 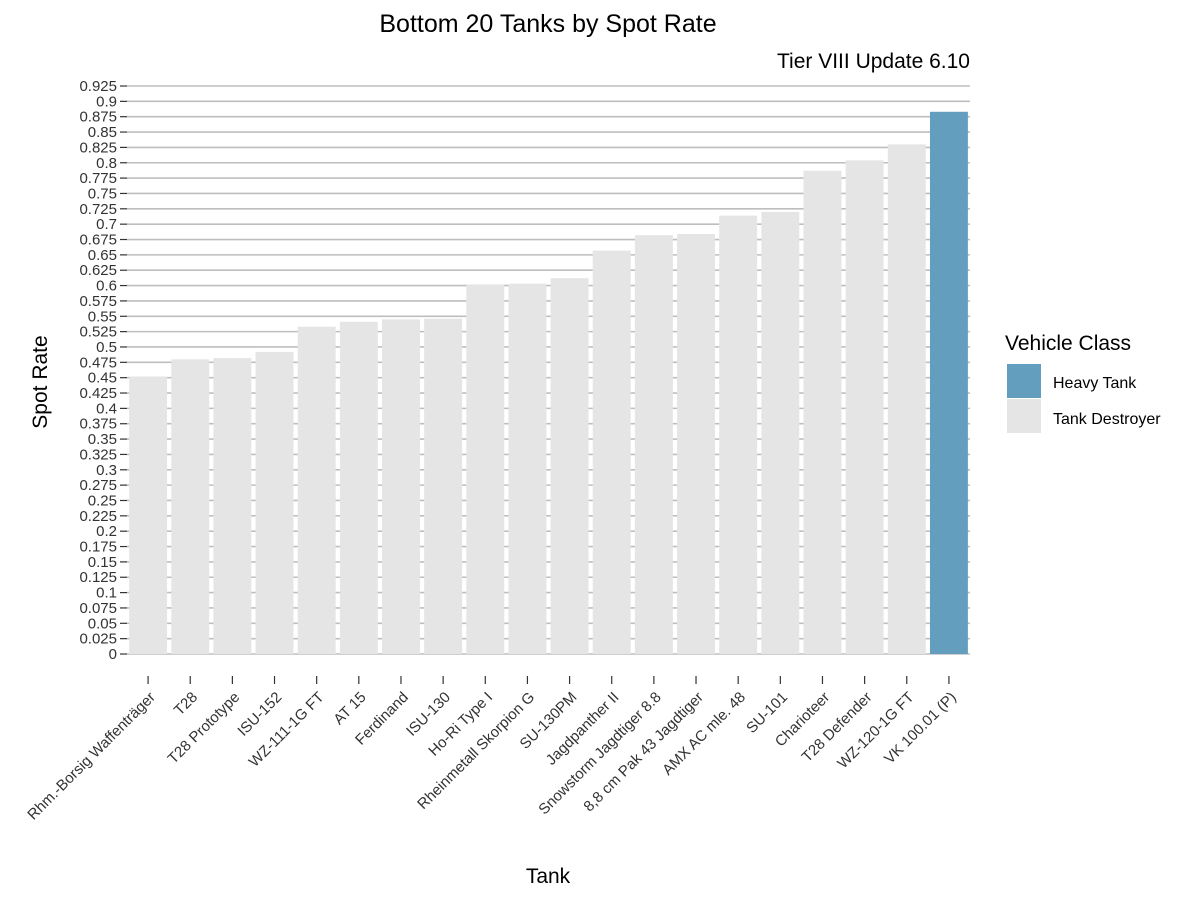 What do you see at coordinates (1107, 419) in the screenshot?
I see `legend-label-tank-destroyer: Tank Destroyer` at bounding box center [1107, 419].